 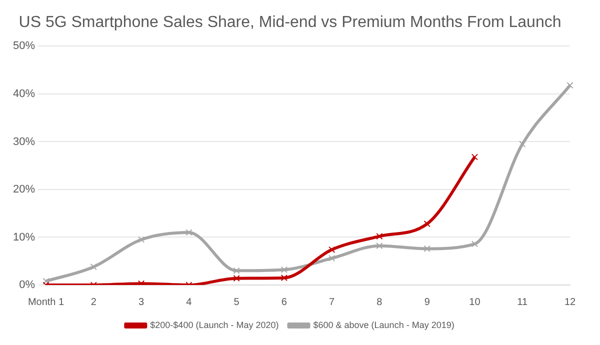 What do you see at coordinates (27, 285) in the screenshot?
I see `y-tick-label: 0%` at bounding box center [27, 285].